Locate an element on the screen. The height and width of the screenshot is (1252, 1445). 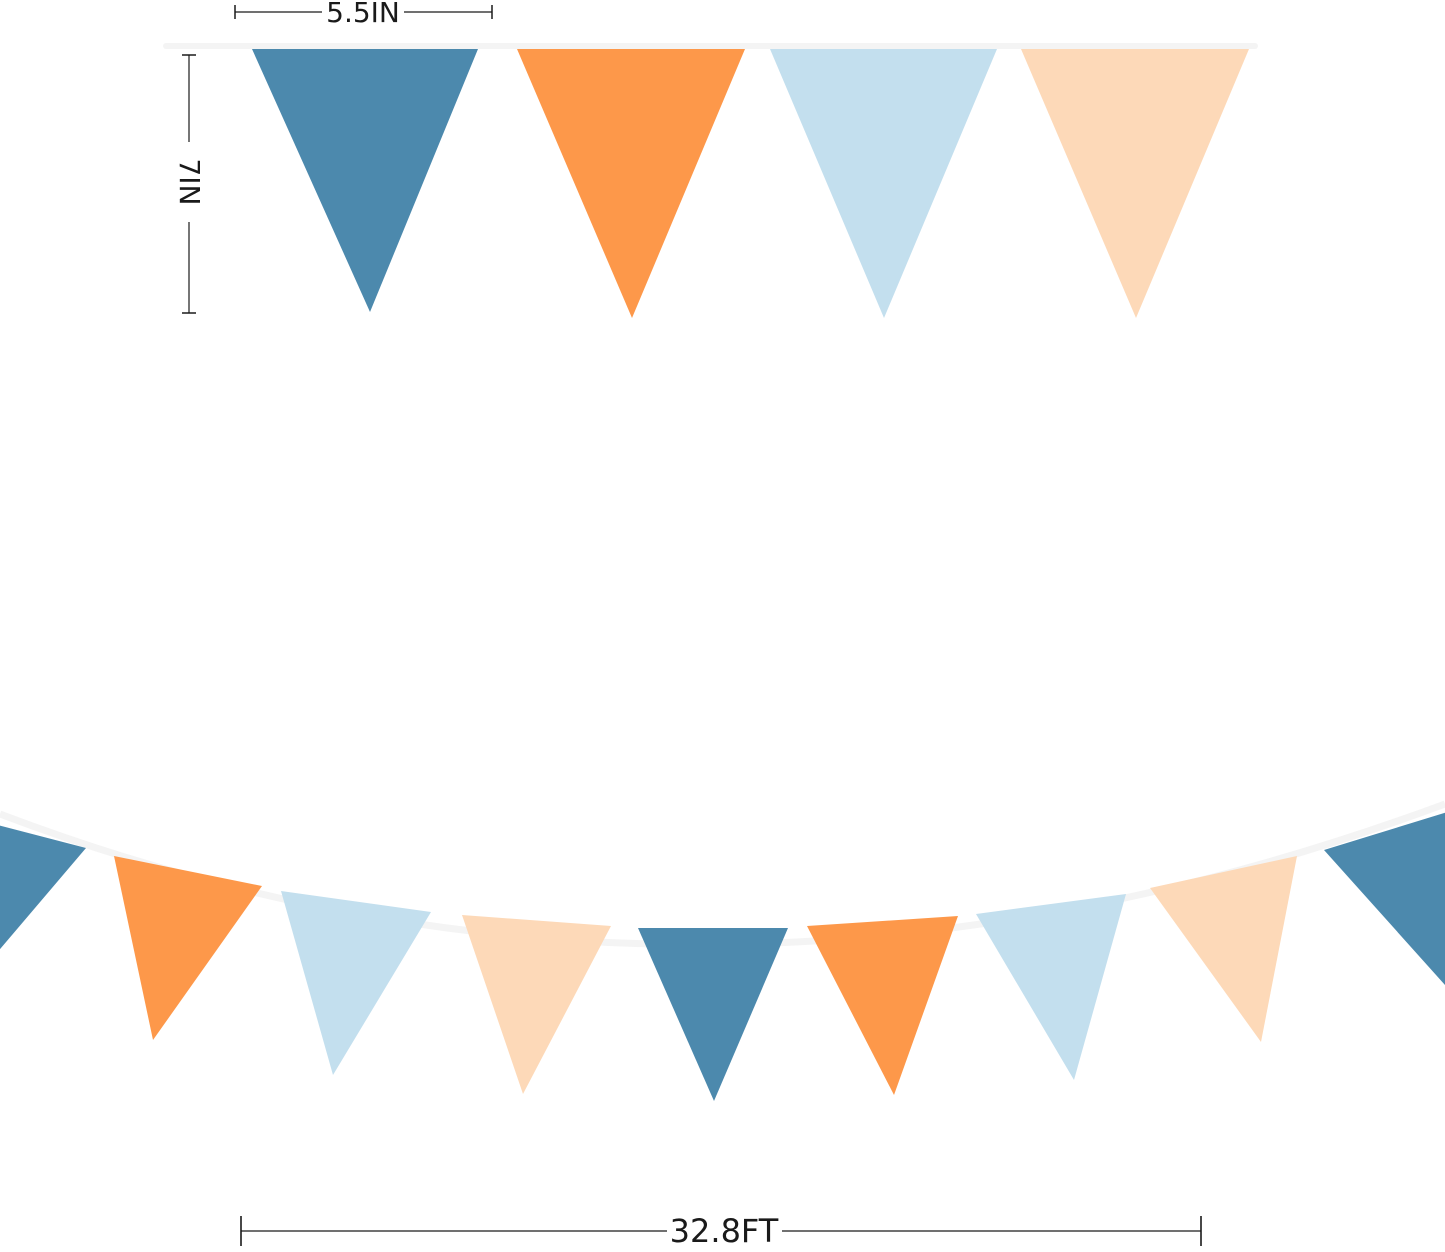
flag-width-label: 5.5IN is located at coordinates (363, 14).